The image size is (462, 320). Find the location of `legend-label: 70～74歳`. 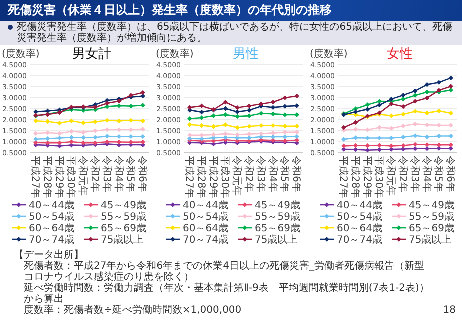

legend-label: 70～74歳 is located at coordinates (205, 240).